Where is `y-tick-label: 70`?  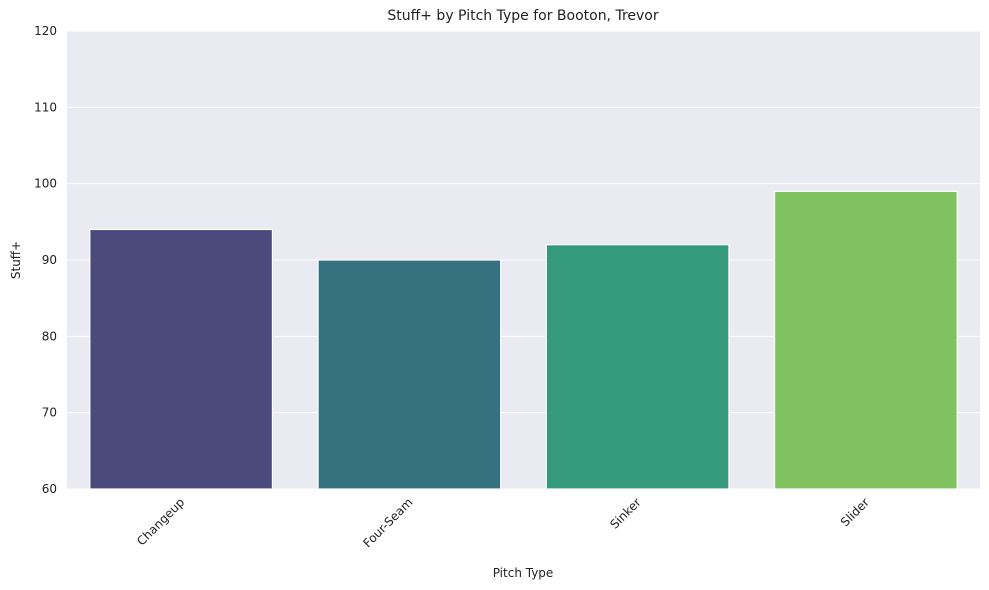 y-tick-label: 70 is located at coordinates (49, 413).